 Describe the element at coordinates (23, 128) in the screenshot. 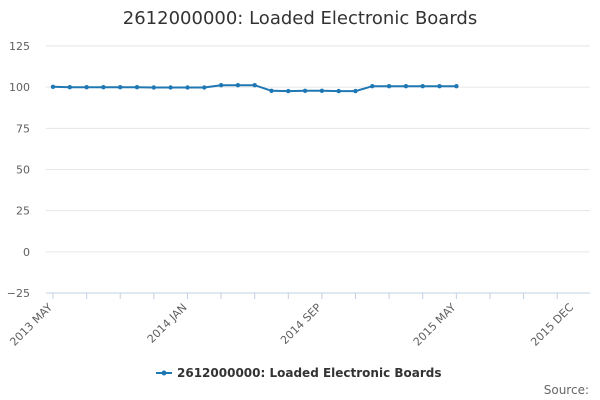

I see `y-tick-label: 75` at that location.